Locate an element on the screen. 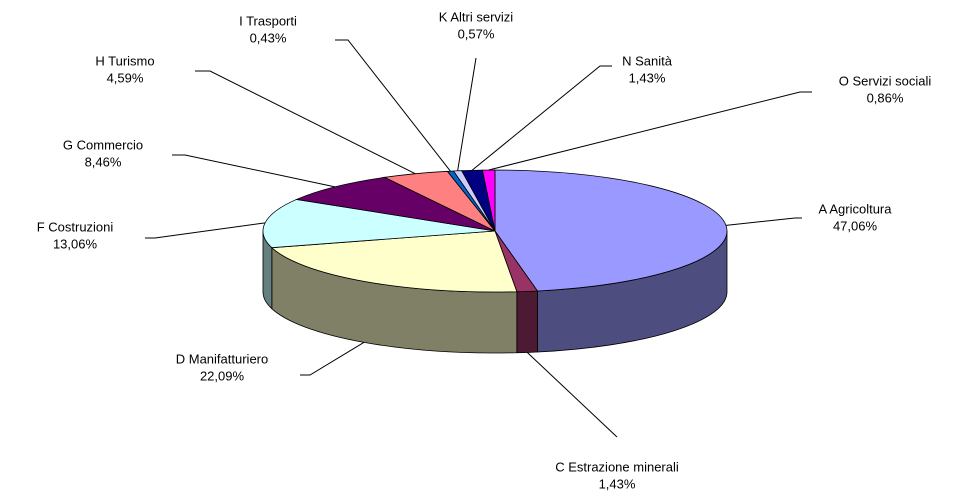  slice-label: G Commercio is located at coordinates (103, 144).